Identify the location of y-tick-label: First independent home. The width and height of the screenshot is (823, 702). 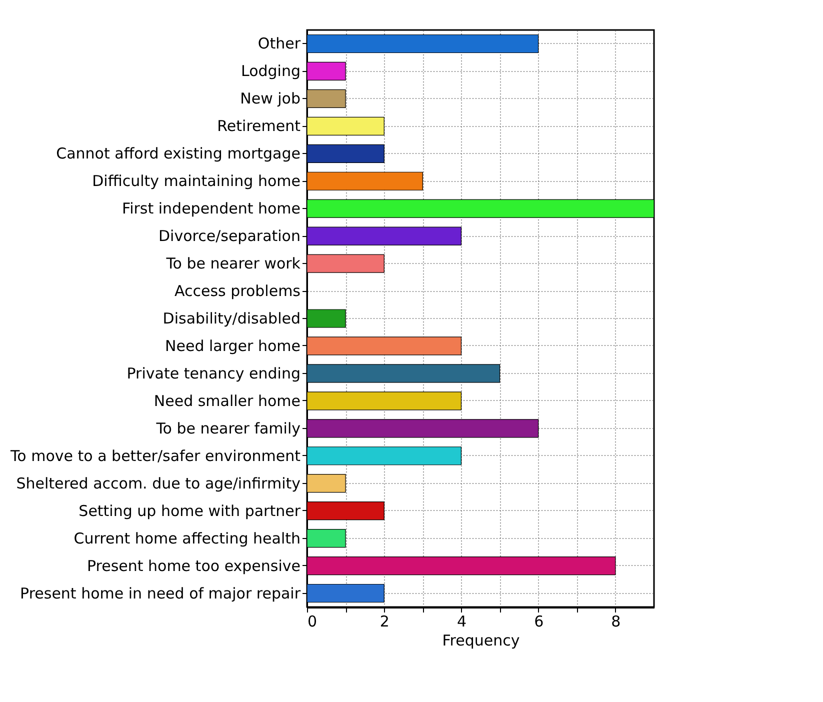
(211, 209).